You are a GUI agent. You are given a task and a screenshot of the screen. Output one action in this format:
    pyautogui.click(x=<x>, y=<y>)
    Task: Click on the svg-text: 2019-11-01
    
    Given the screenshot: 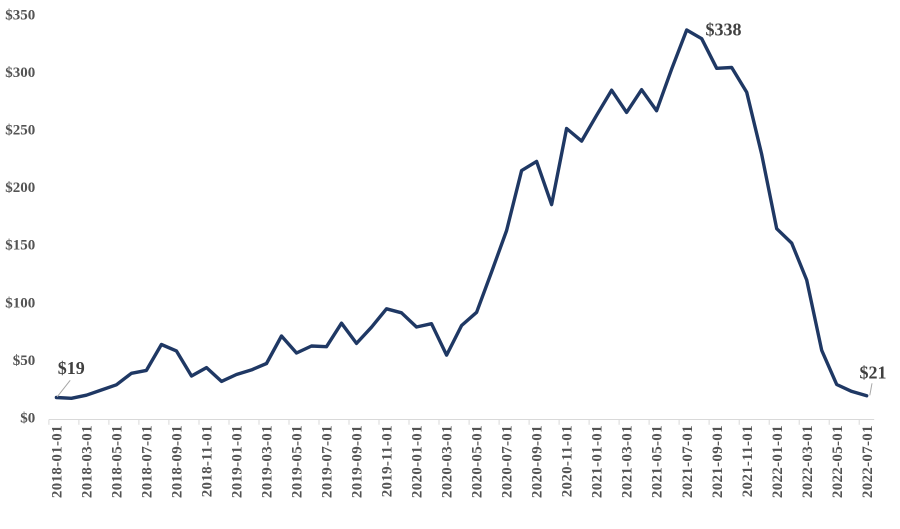 What is the action you would take?
    pyautogui.click(x=388, y=461)
    